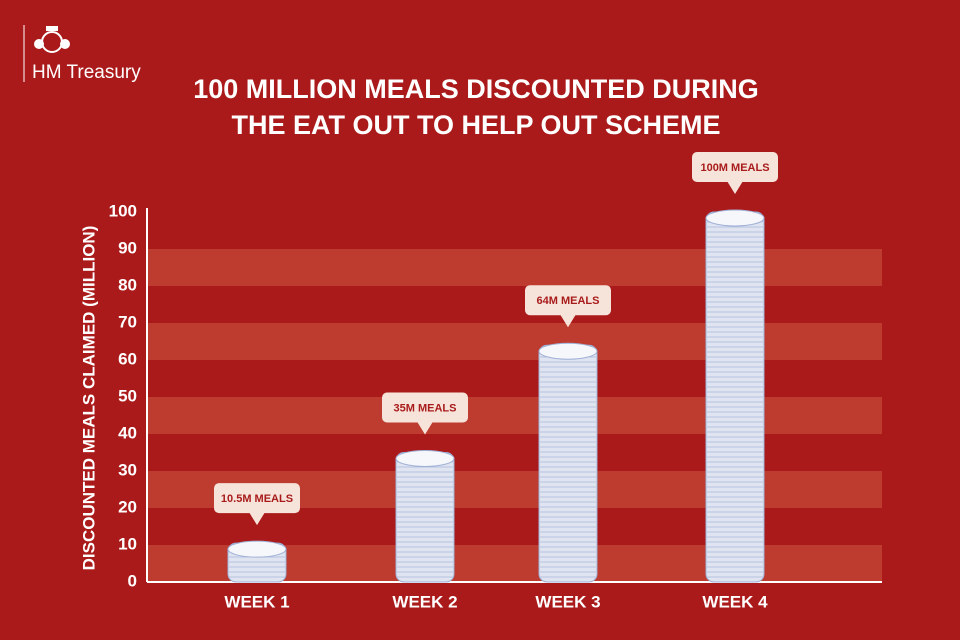  I want to click on y-tick-label: 40, so click(127, 432).